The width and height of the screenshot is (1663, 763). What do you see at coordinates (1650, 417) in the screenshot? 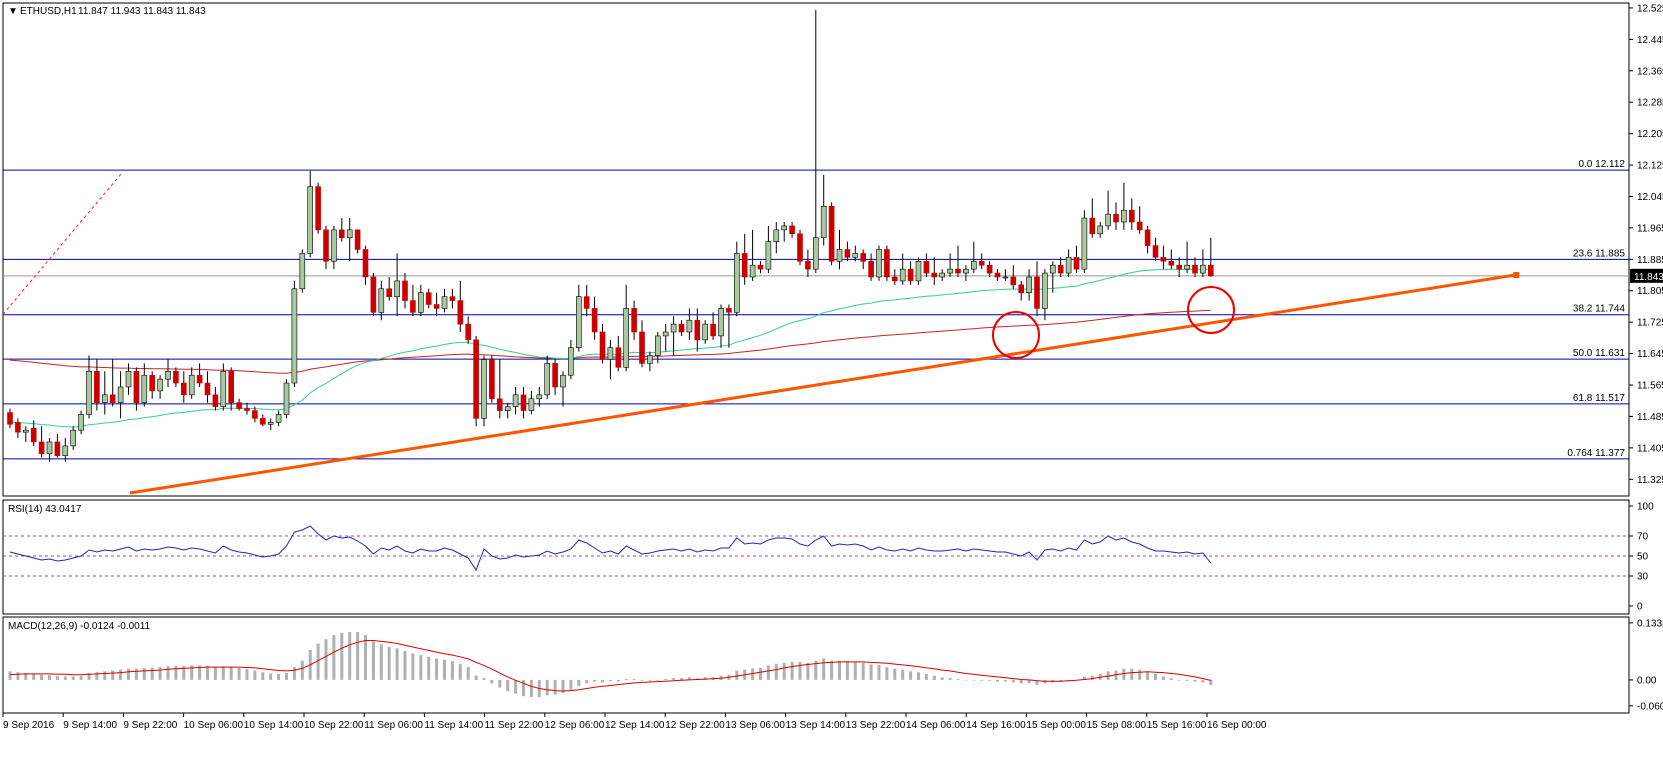
I see `price-tick-label: 11.485` at bounding box center [1650, 417].